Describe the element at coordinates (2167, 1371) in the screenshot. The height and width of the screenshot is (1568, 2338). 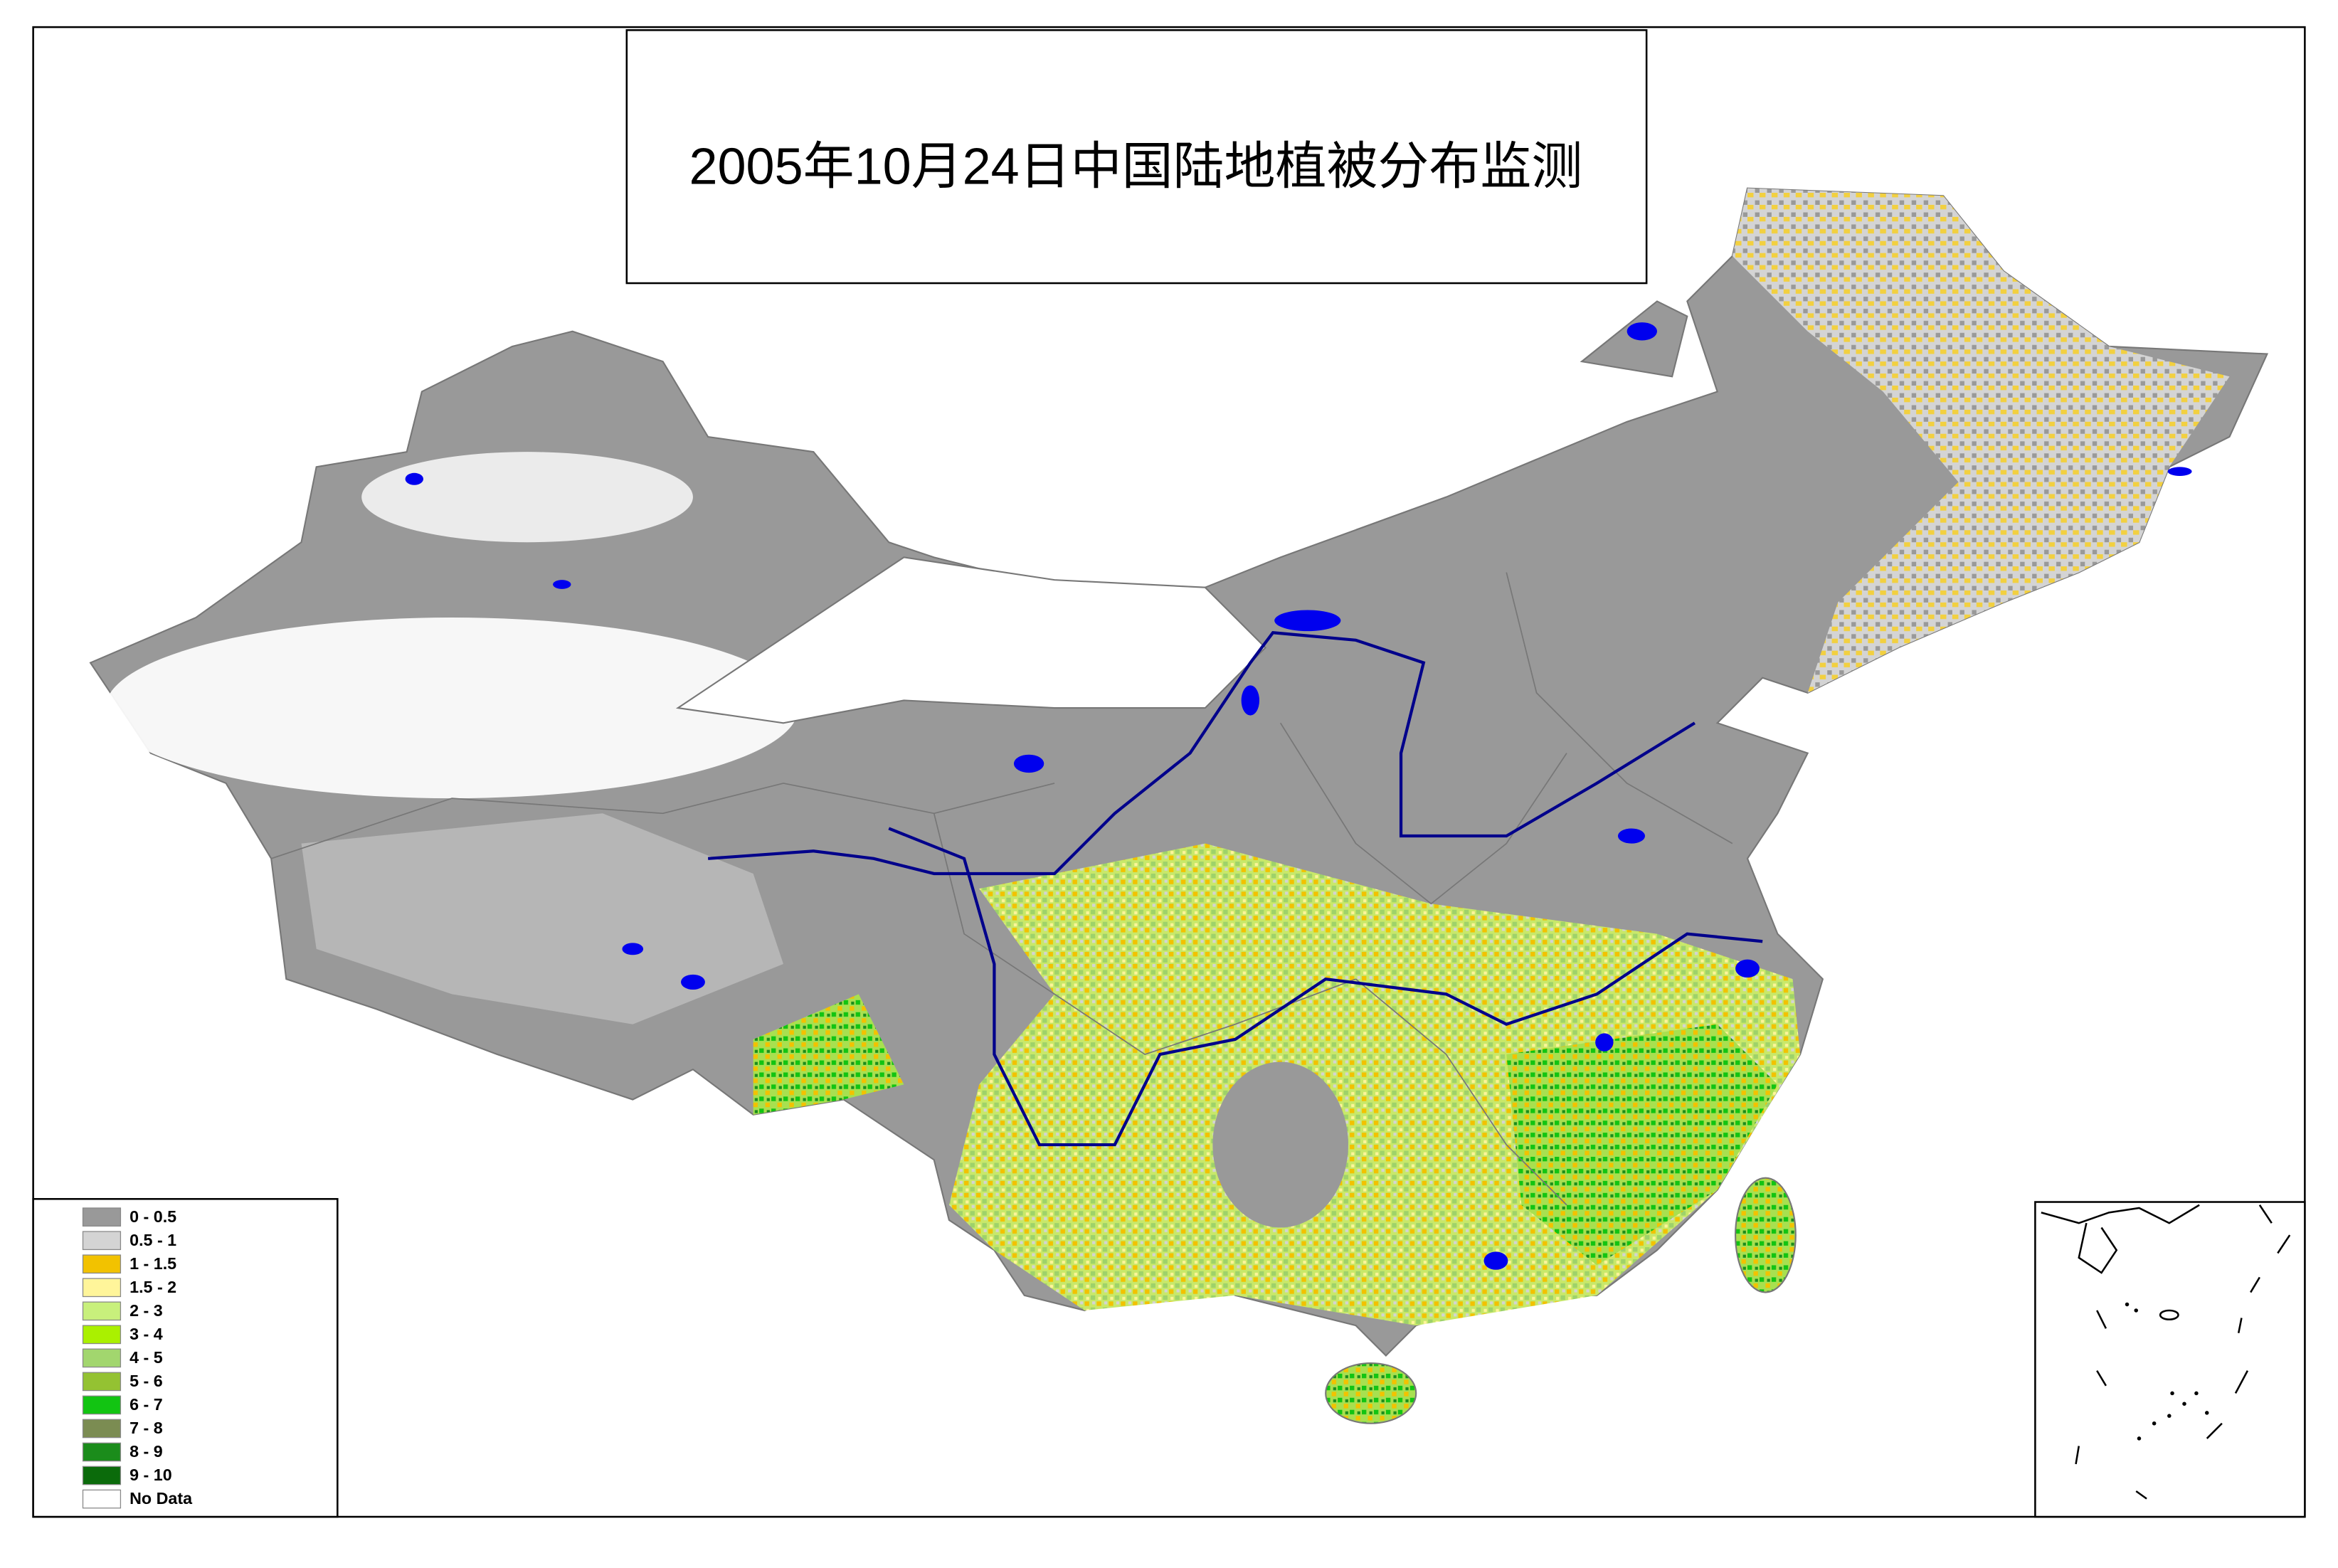
I see `islands` at that location.